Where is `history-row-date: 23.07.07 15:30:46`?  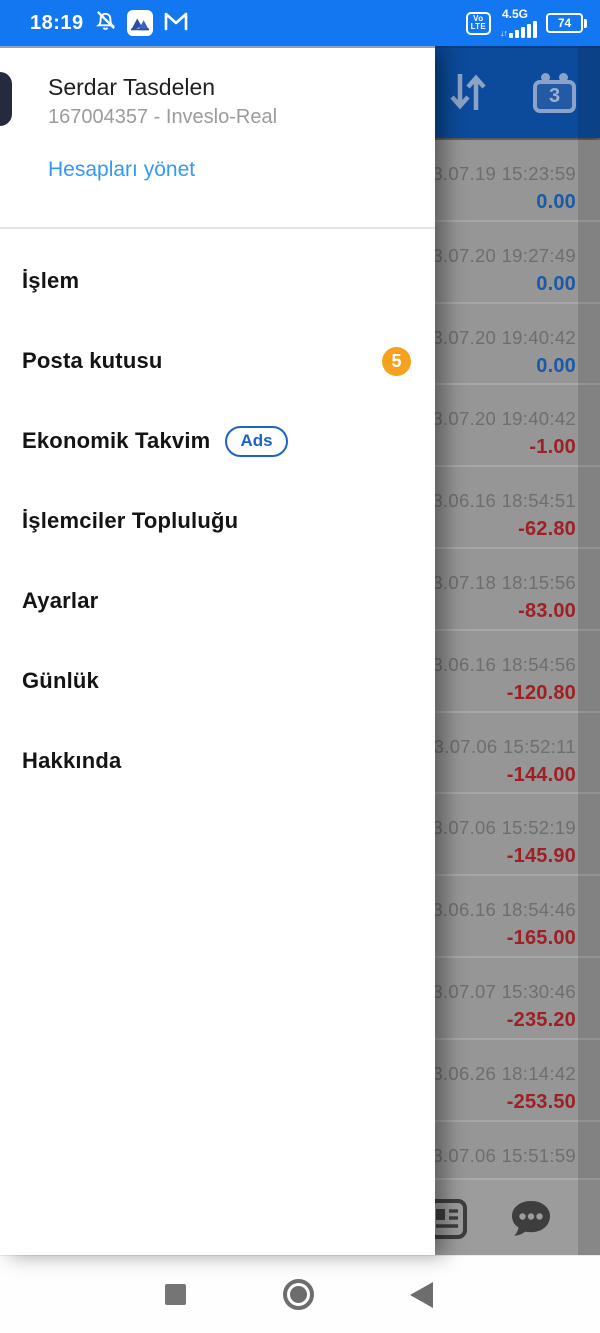 history-row-date: 23.07.07 15:30:46 is located at coordinates (498, 991).